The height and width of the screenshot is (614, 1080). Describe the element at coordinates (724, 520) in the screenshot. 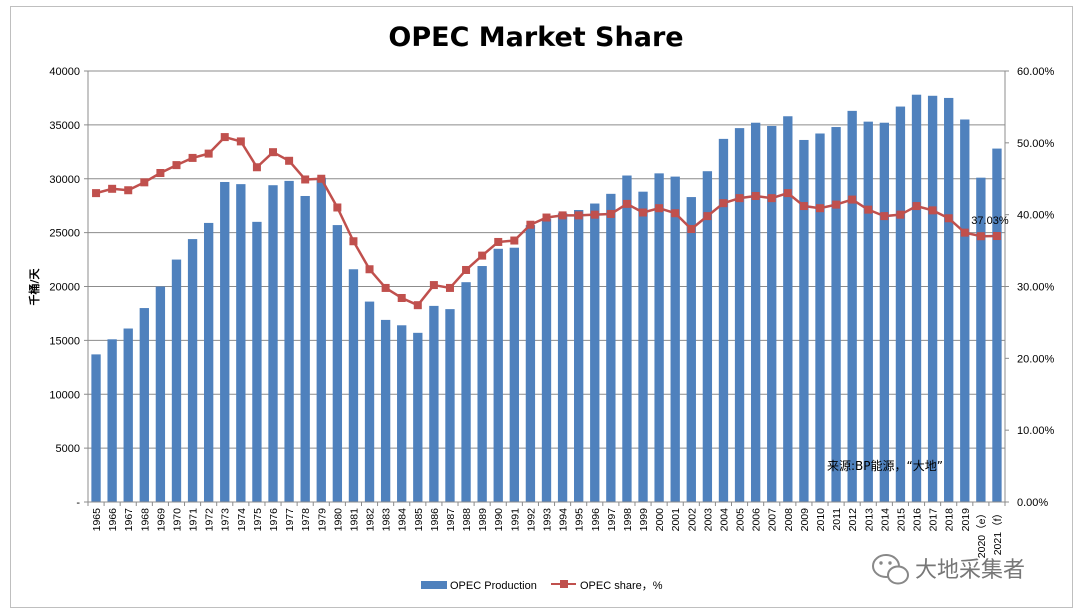

I see `x-tick-label: 2004` at that location.